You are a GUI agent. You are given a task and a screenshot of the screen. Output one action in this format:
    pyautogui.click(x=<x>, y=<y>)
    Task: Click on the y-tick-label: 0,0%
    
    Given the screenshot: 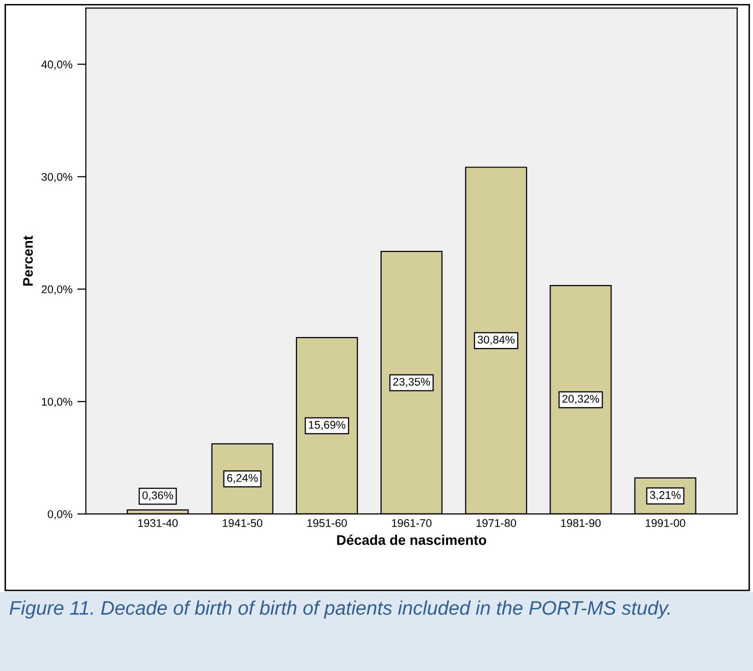 What is the action you would take?
    pyautogui.click(x=60, y=515)
    